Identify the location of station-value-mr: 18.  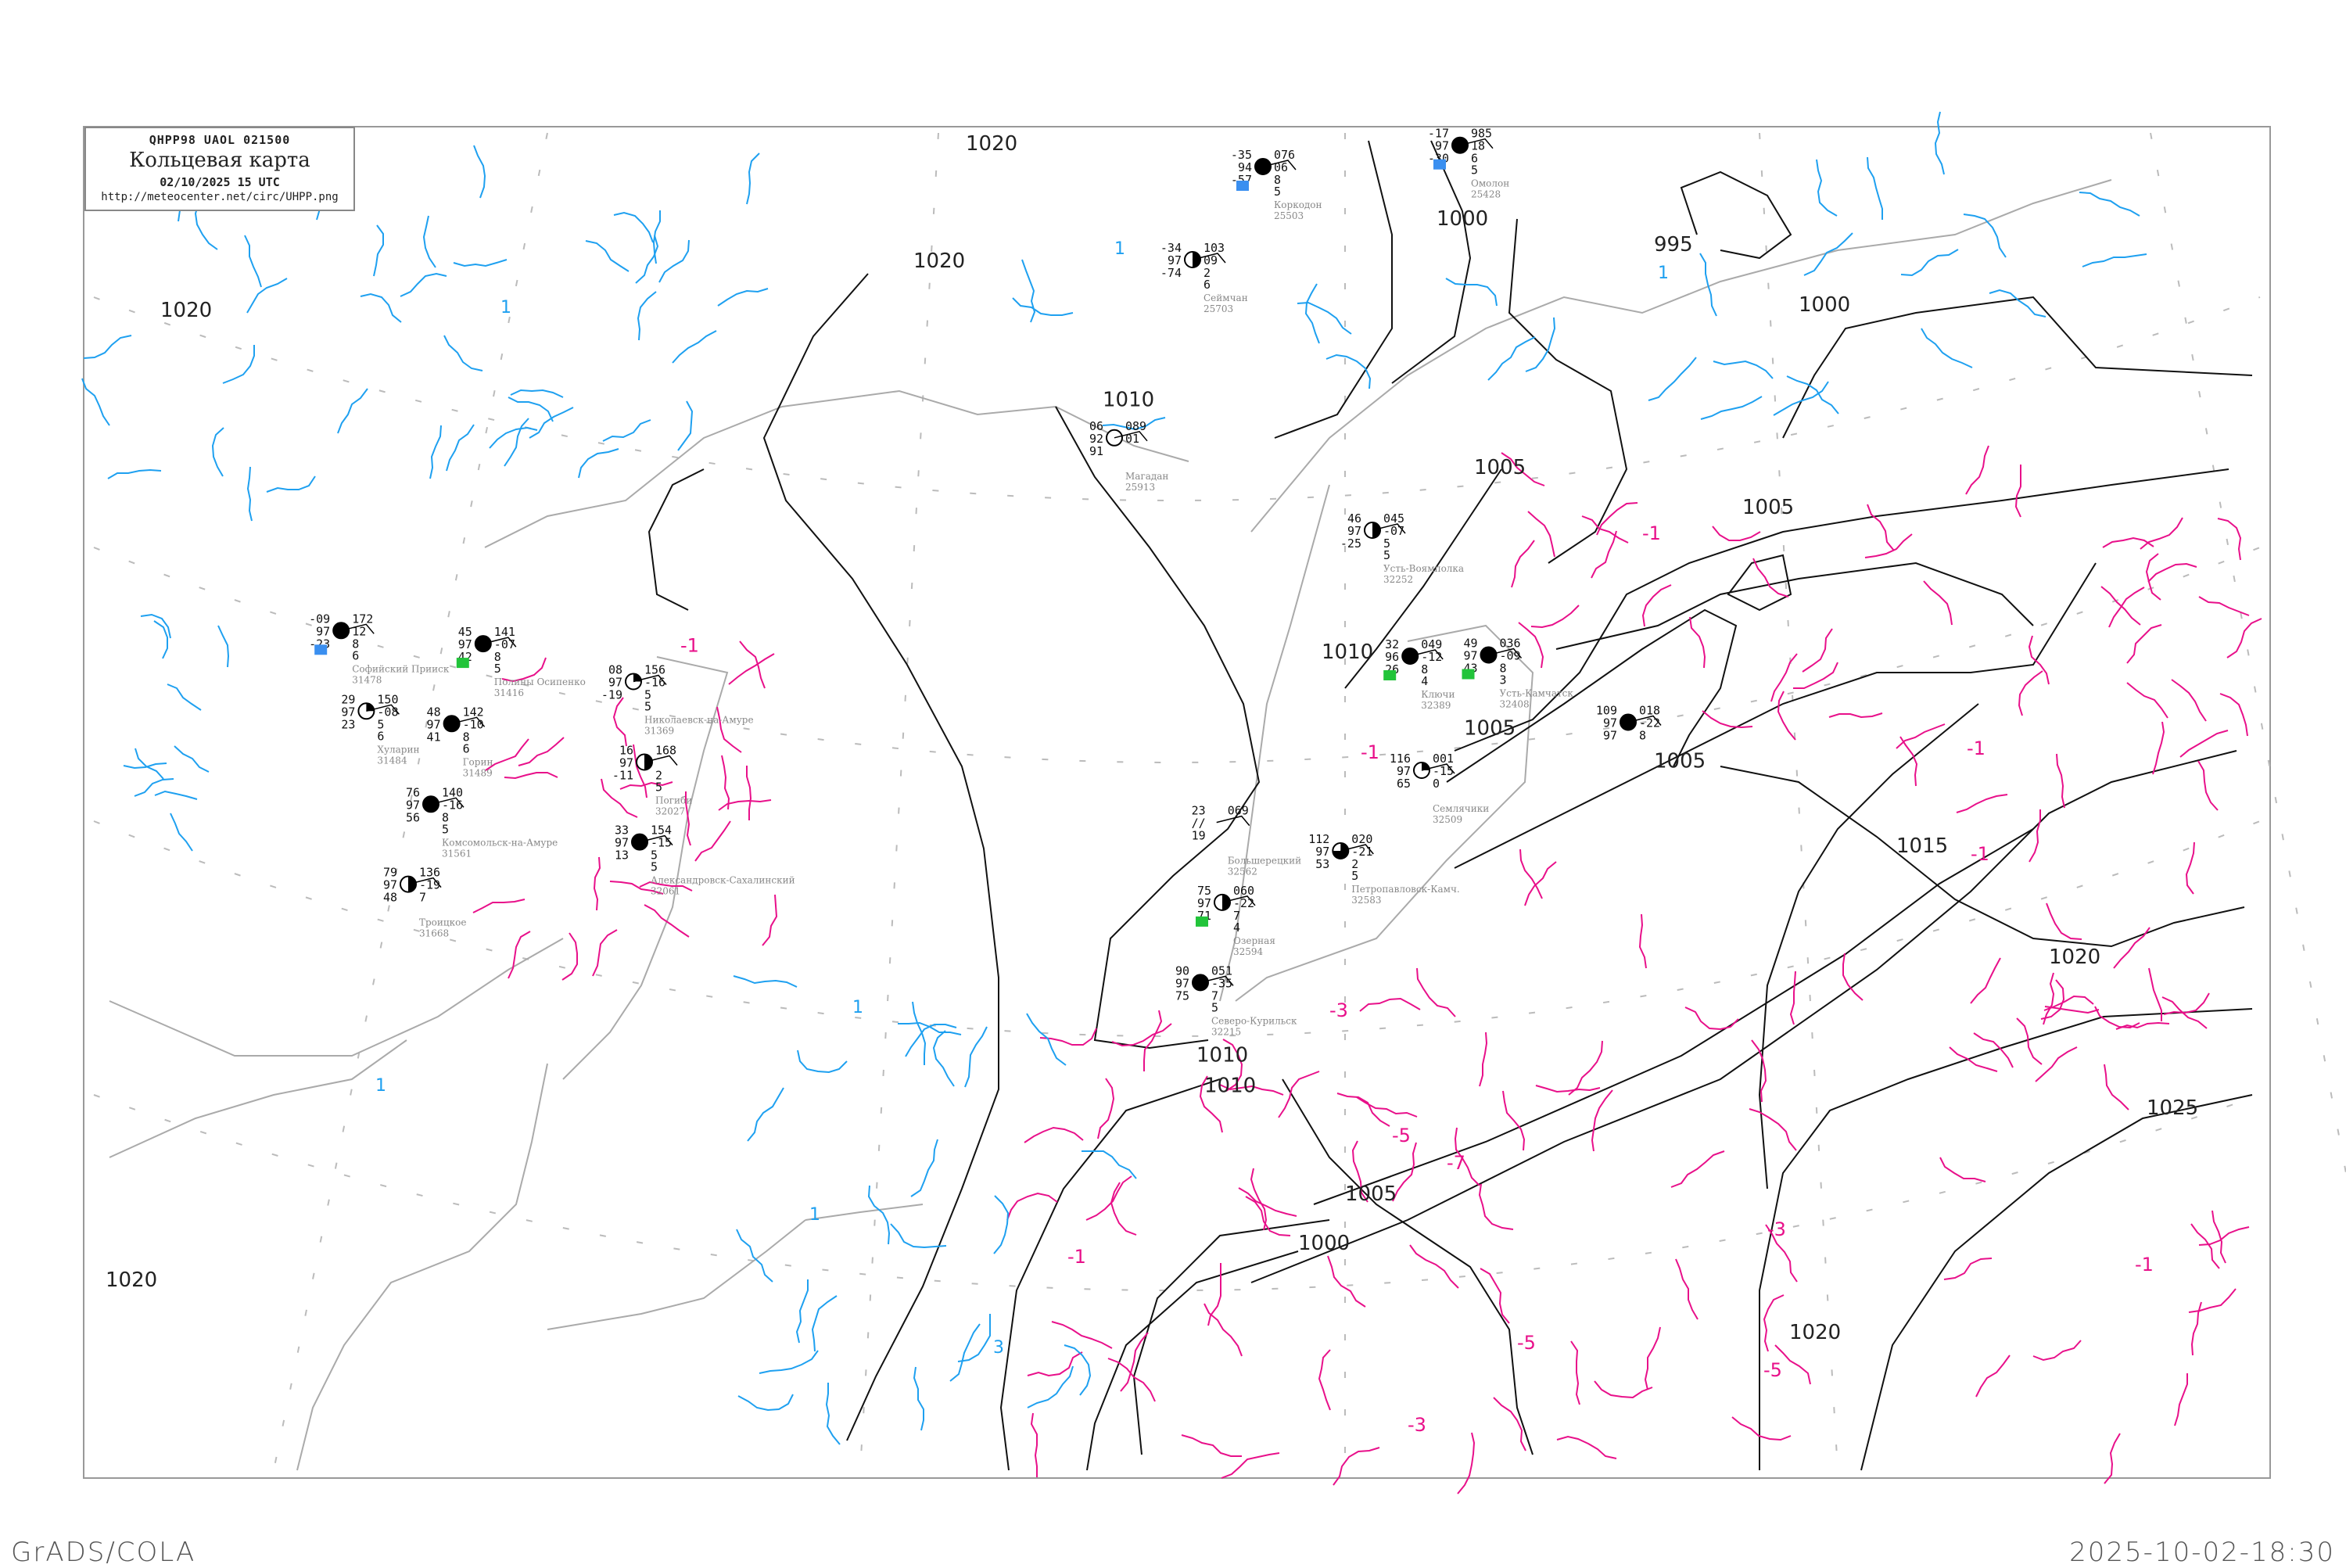
(1478, 146).